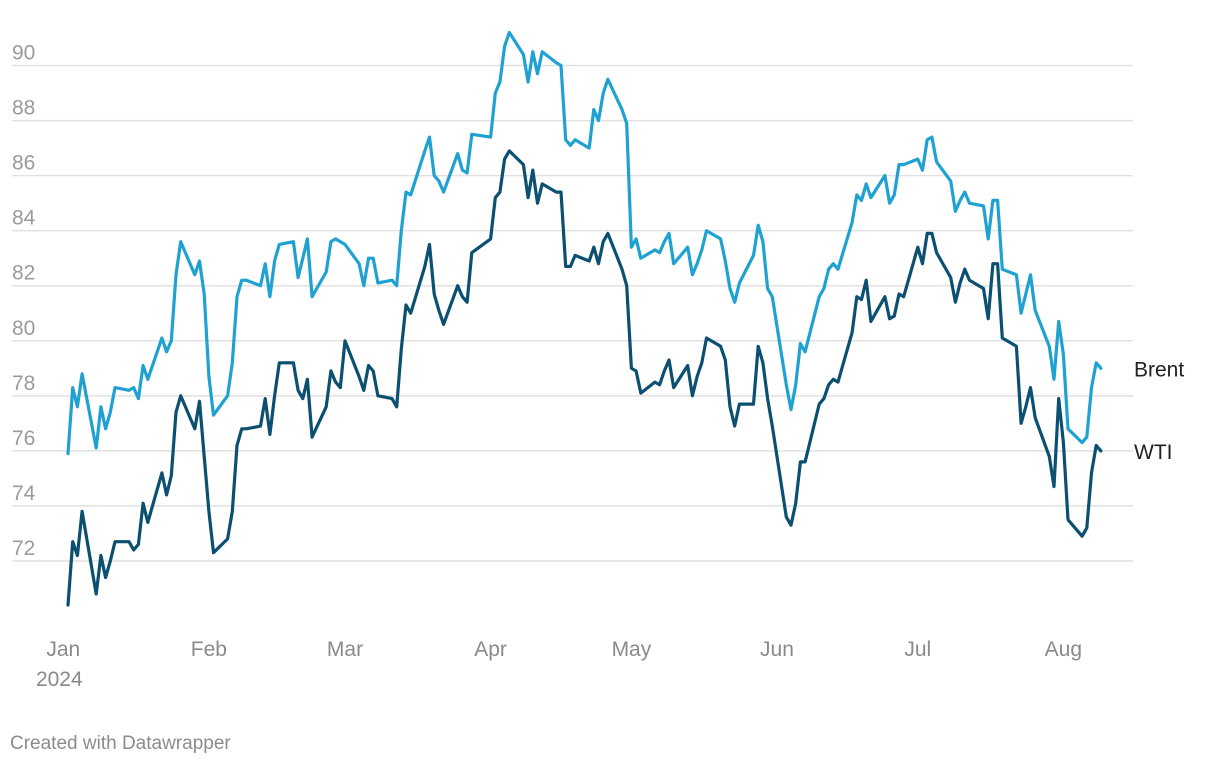  What do you see at coordinates (24, 218) in the screenshot?
I see `y-tick-label: 84` at bounding box center [24, 218].